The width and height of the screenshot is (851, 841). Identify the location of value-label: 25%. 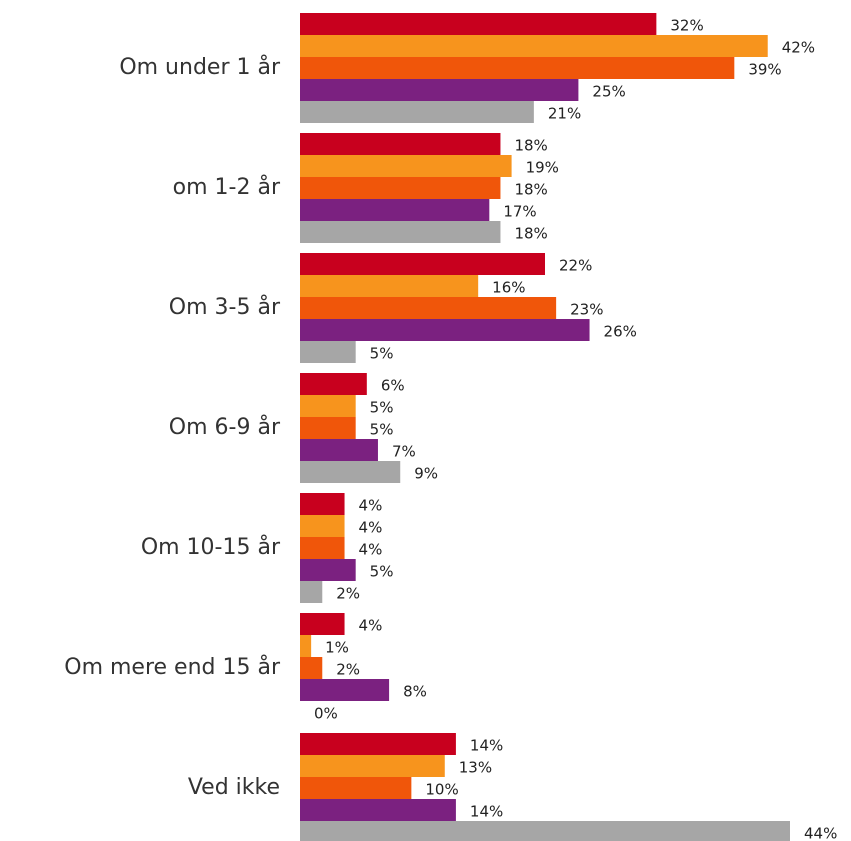
(608, 92).